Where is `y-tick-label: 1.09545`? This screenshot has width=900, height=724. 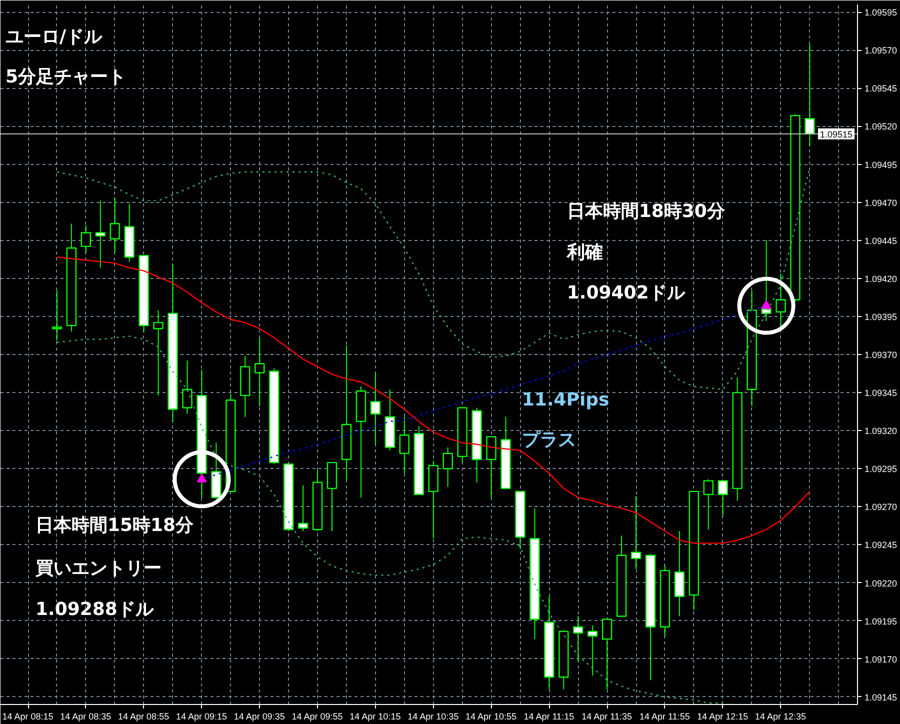 y-tick-label: 1.09545 is located at coordinates (881, 89).